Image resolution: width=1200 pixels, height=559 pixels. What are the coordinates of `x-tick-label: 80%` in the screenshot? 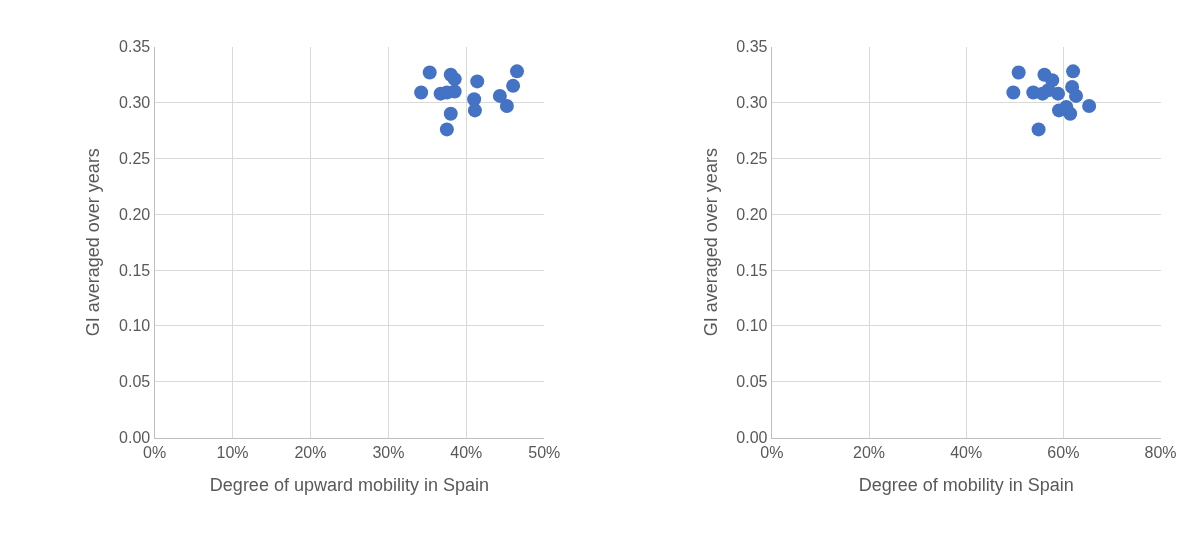 It's located at (1160, 452).